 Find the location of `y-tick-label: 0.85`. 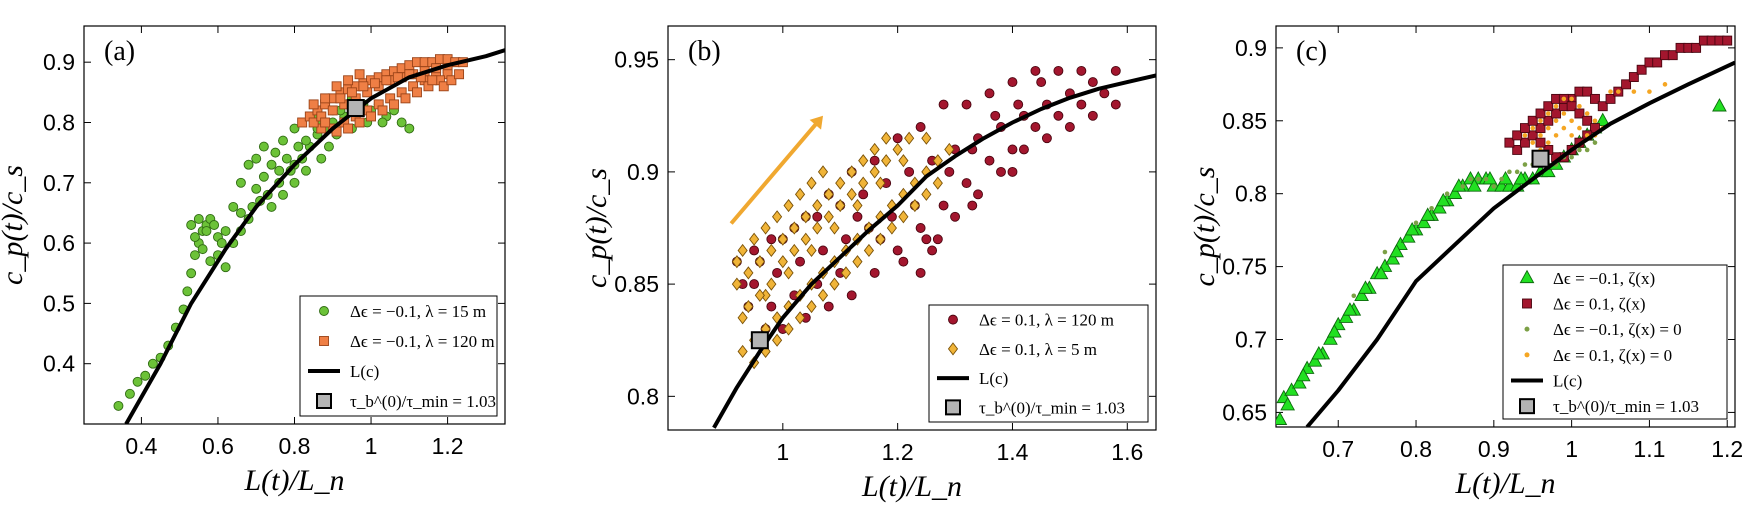

y-tick-label: 0.85 is located at coordinates (636, 284).